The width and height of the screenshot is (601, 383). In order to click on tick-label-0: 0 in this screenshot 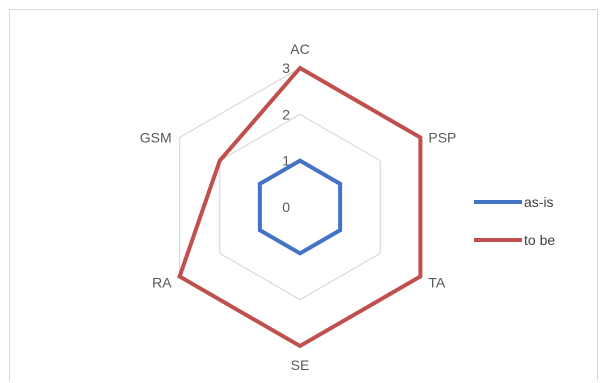, I will do `click(286, 207)`.